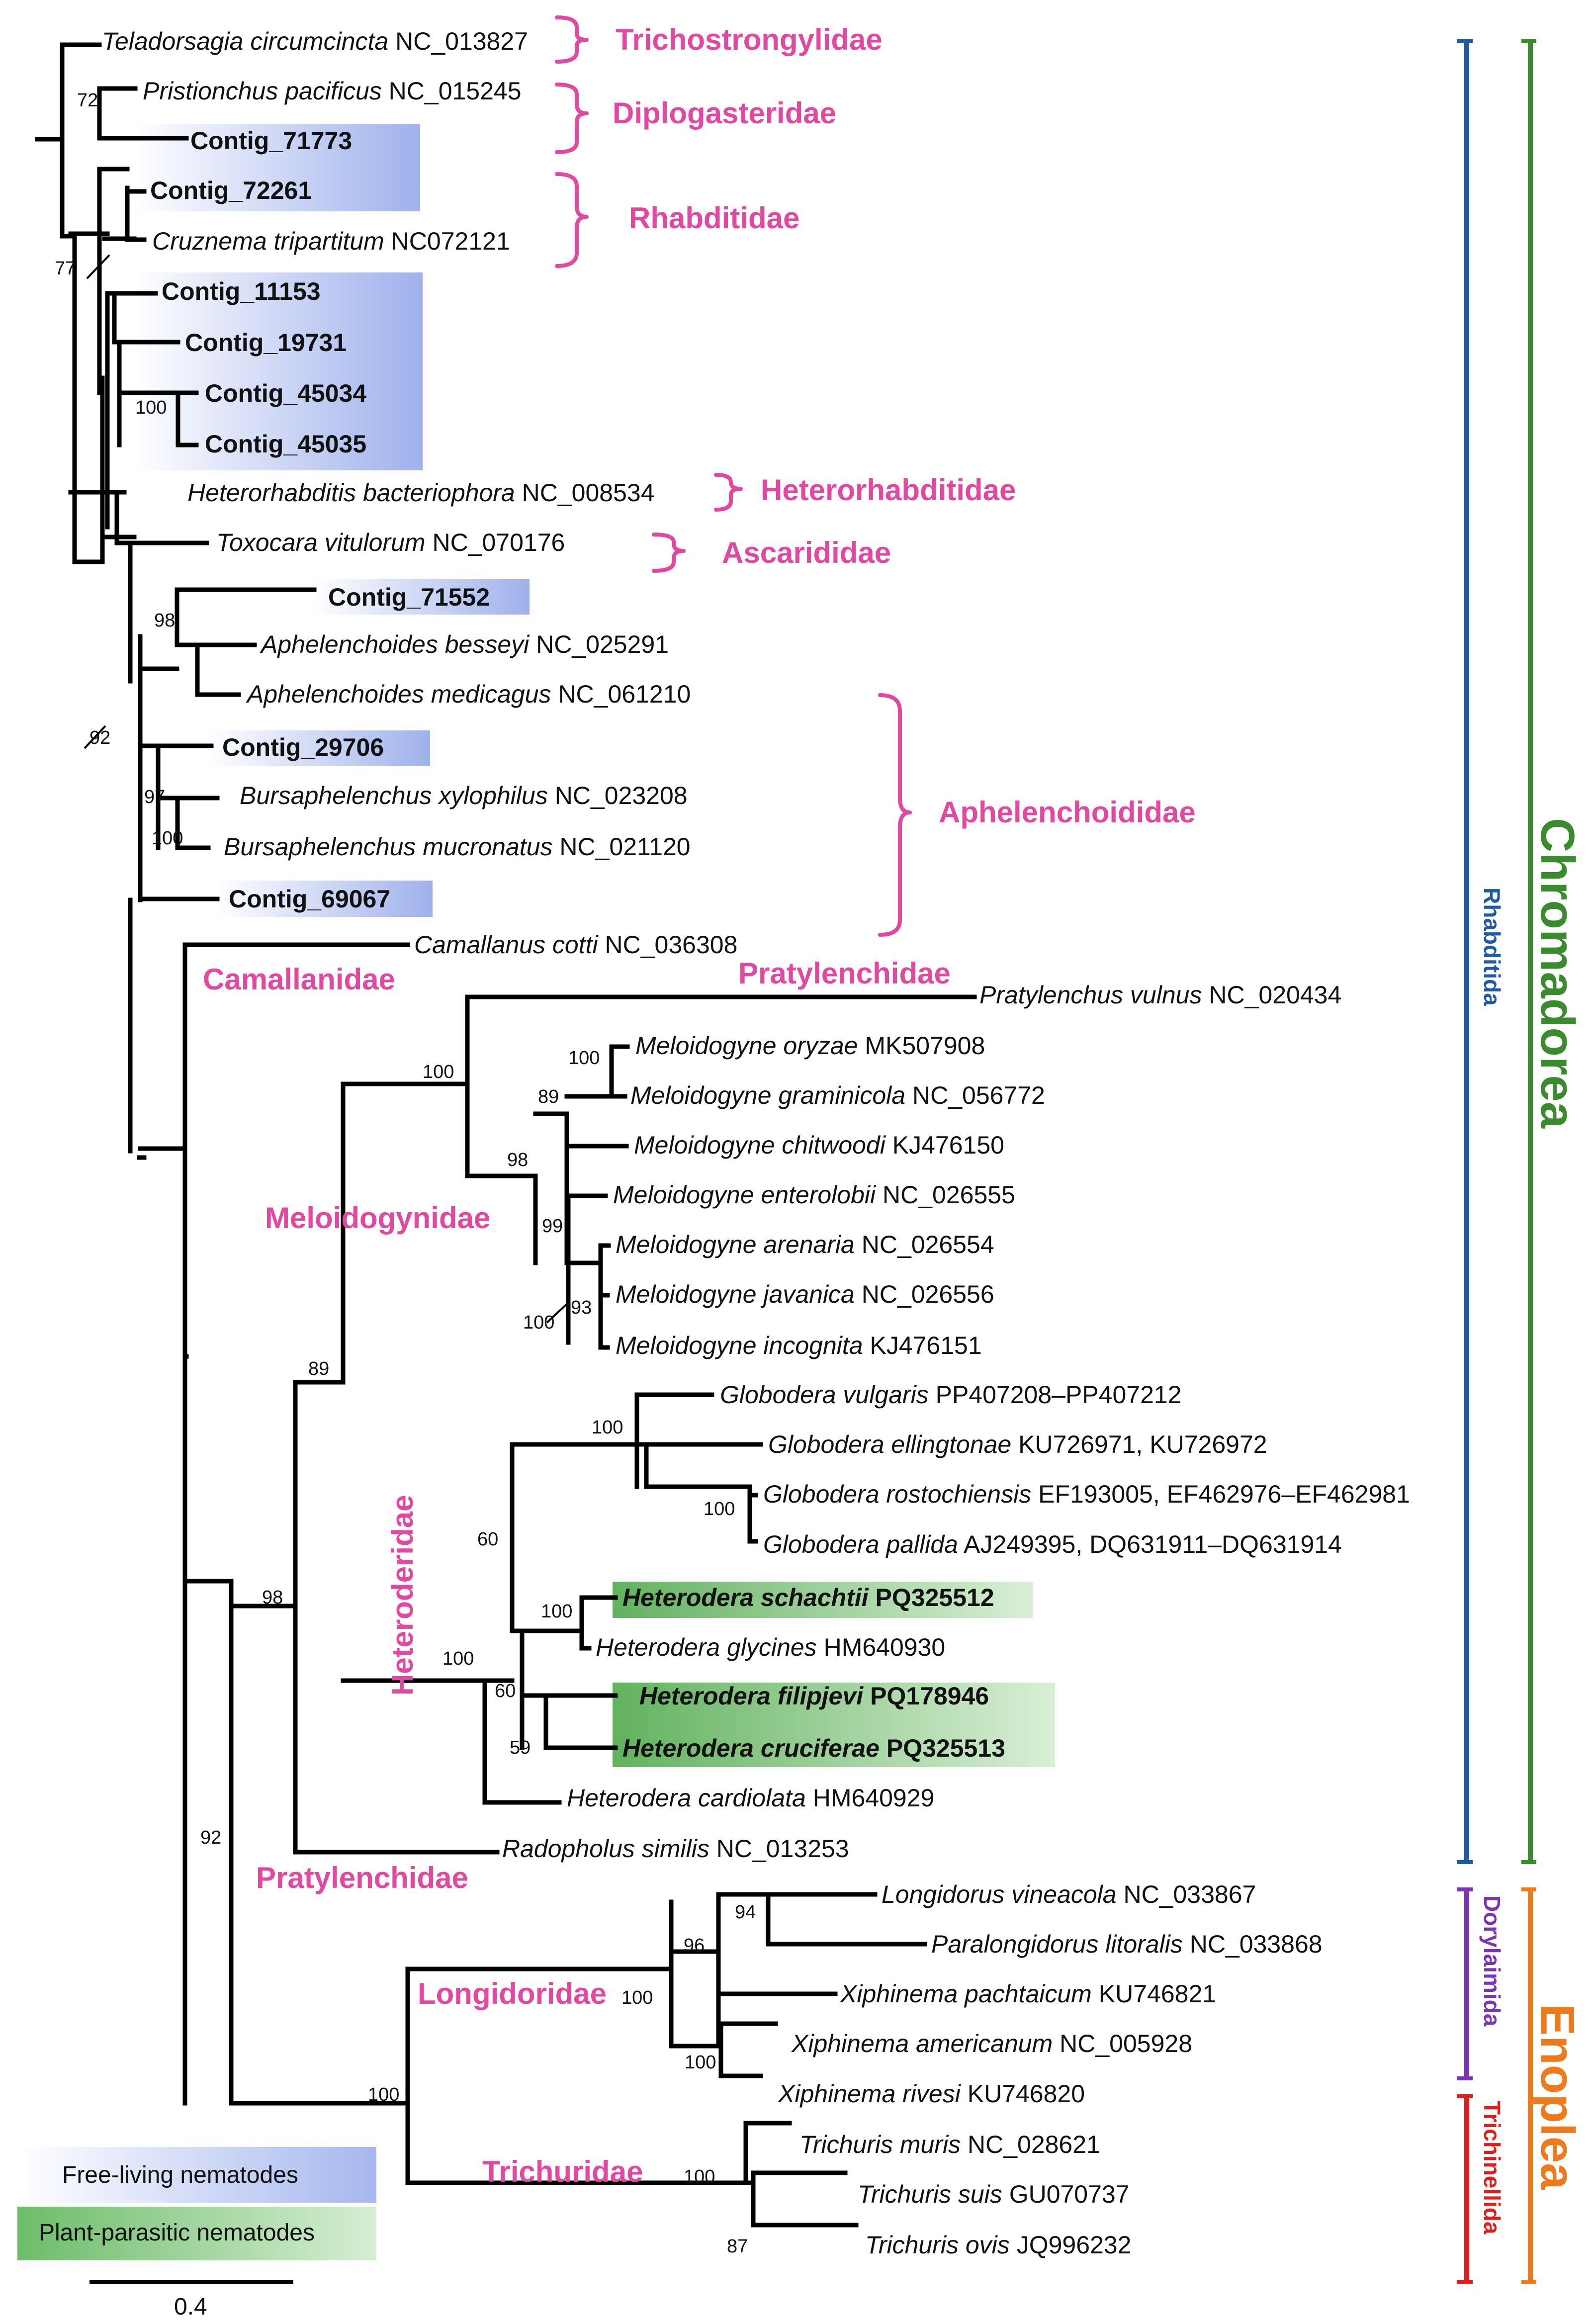 This screenshot has width=1592, height=2324. I want to click on tip-label: Xiphinema americanum NC_005928, so click(991, 2043).